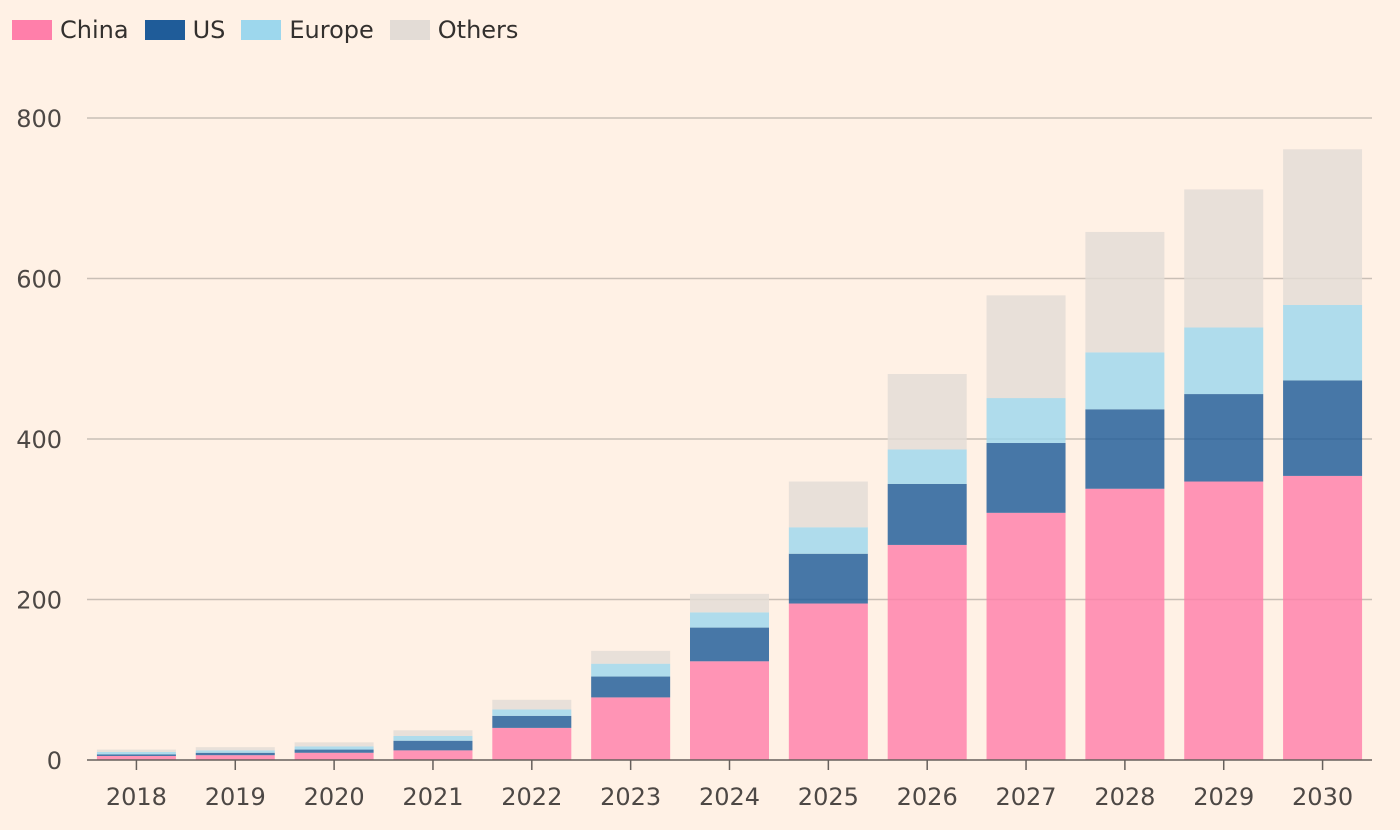  I want to click on legend-swatch-us, so click(164, 30).